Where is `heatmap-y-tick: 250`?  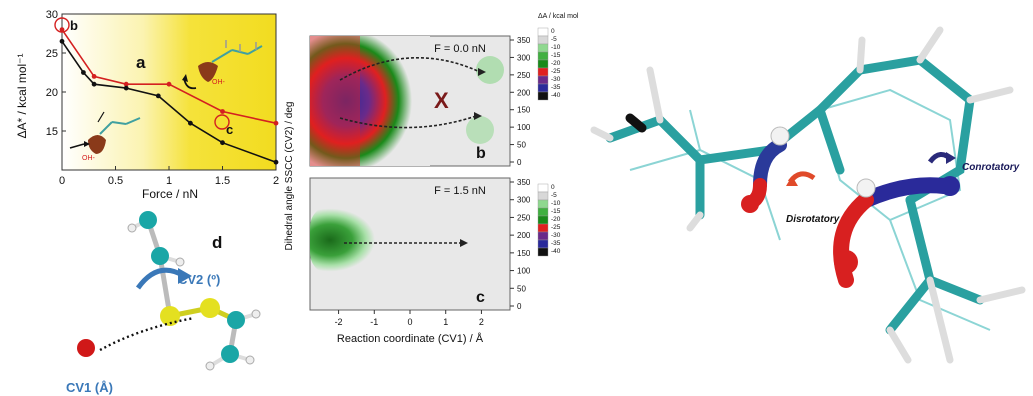 heatmap-y-tick: 250 is located at coordinates (524, 217).